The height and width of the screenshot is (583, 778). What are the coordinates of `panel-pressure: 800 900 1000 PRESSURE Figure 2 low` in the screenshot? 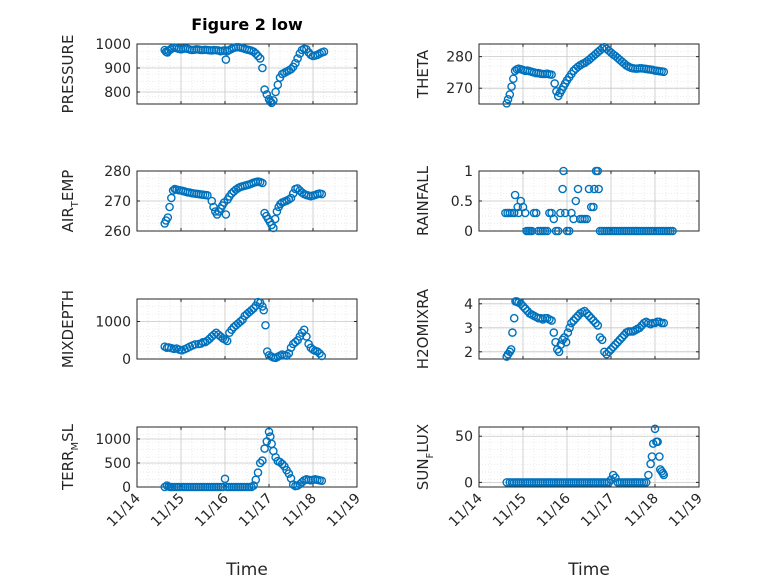 It's located at (208, 64).